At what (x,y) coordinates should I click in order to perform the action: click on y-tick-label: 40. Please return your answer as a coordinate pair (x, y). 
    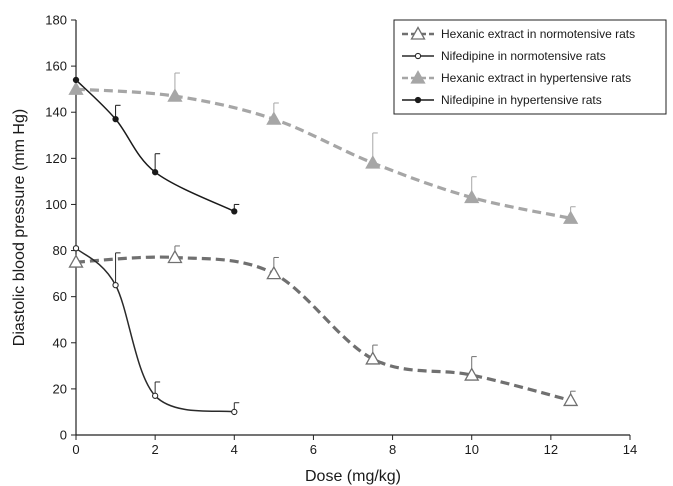
    Looking at the image, I should click on (60, 342).